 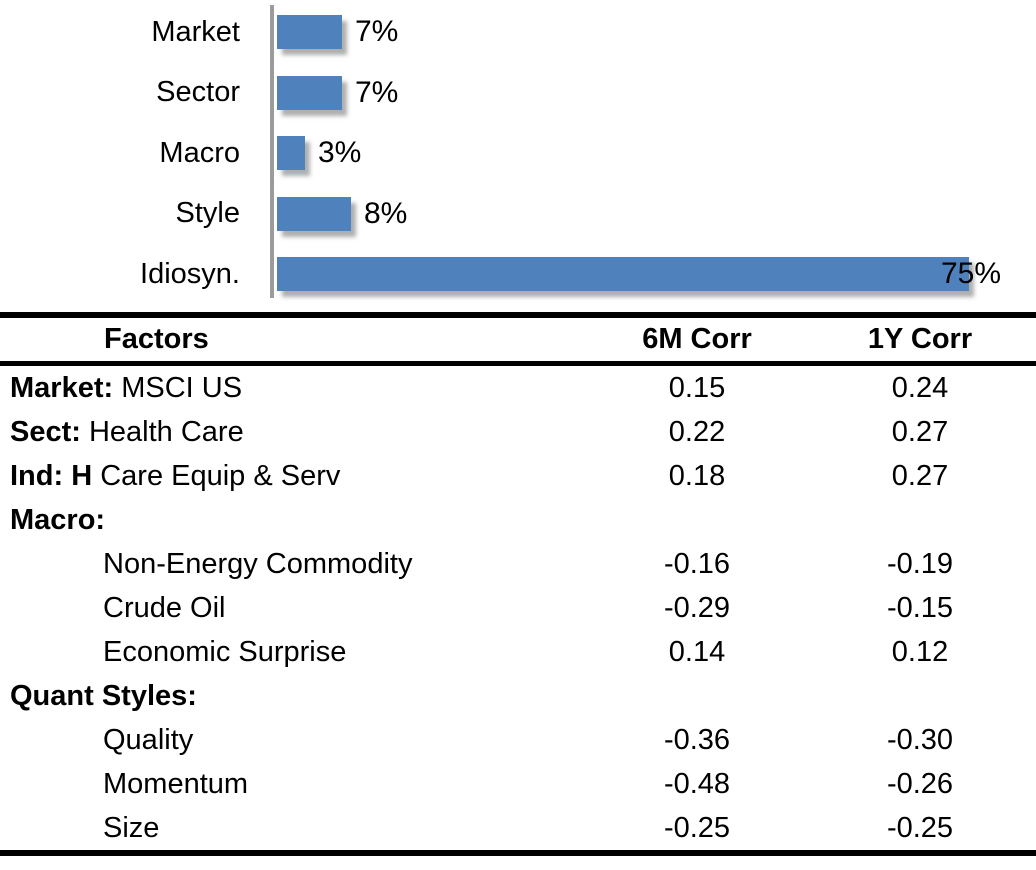 I want to click on corr-6m-cell: -0.16, so click(x=697, y=563).